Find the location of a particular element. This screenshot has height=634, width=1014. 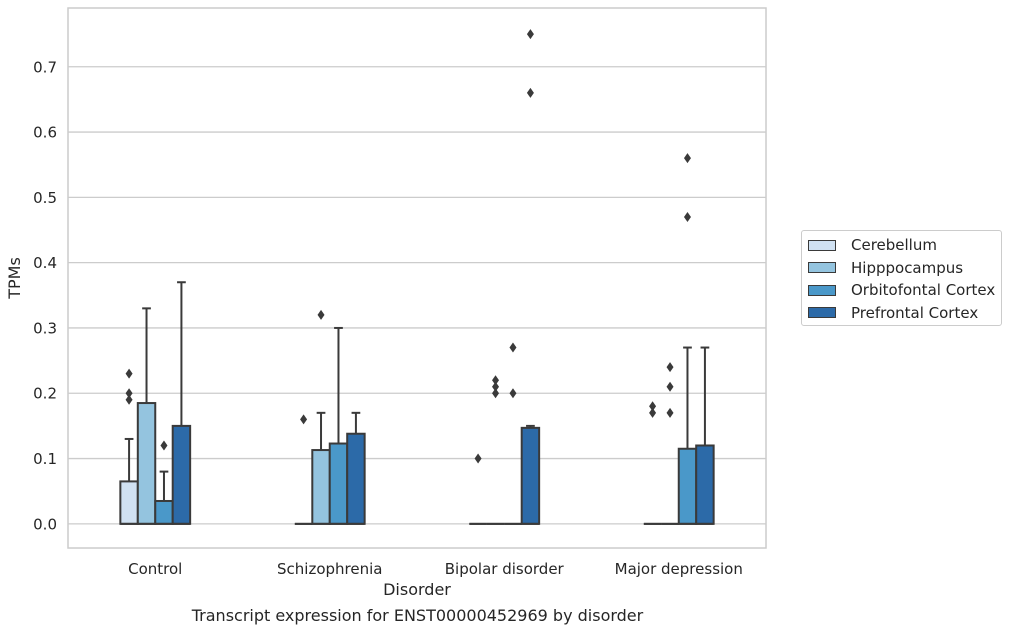

y-tick-label: 0.2 is located at coordinates (45, 394).